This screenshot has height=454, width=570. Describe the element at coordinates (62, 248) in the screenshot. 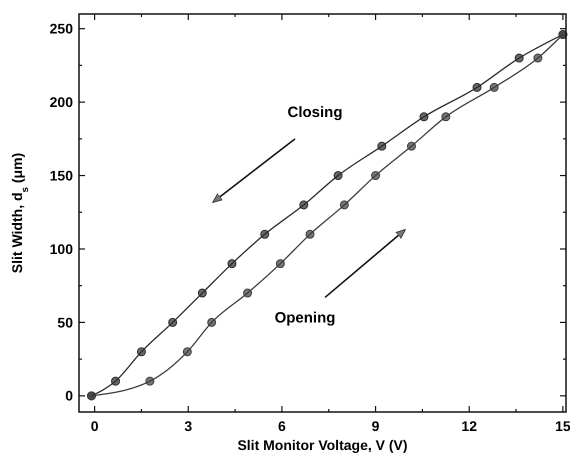

I see `y-tick-label: 100` at that location.